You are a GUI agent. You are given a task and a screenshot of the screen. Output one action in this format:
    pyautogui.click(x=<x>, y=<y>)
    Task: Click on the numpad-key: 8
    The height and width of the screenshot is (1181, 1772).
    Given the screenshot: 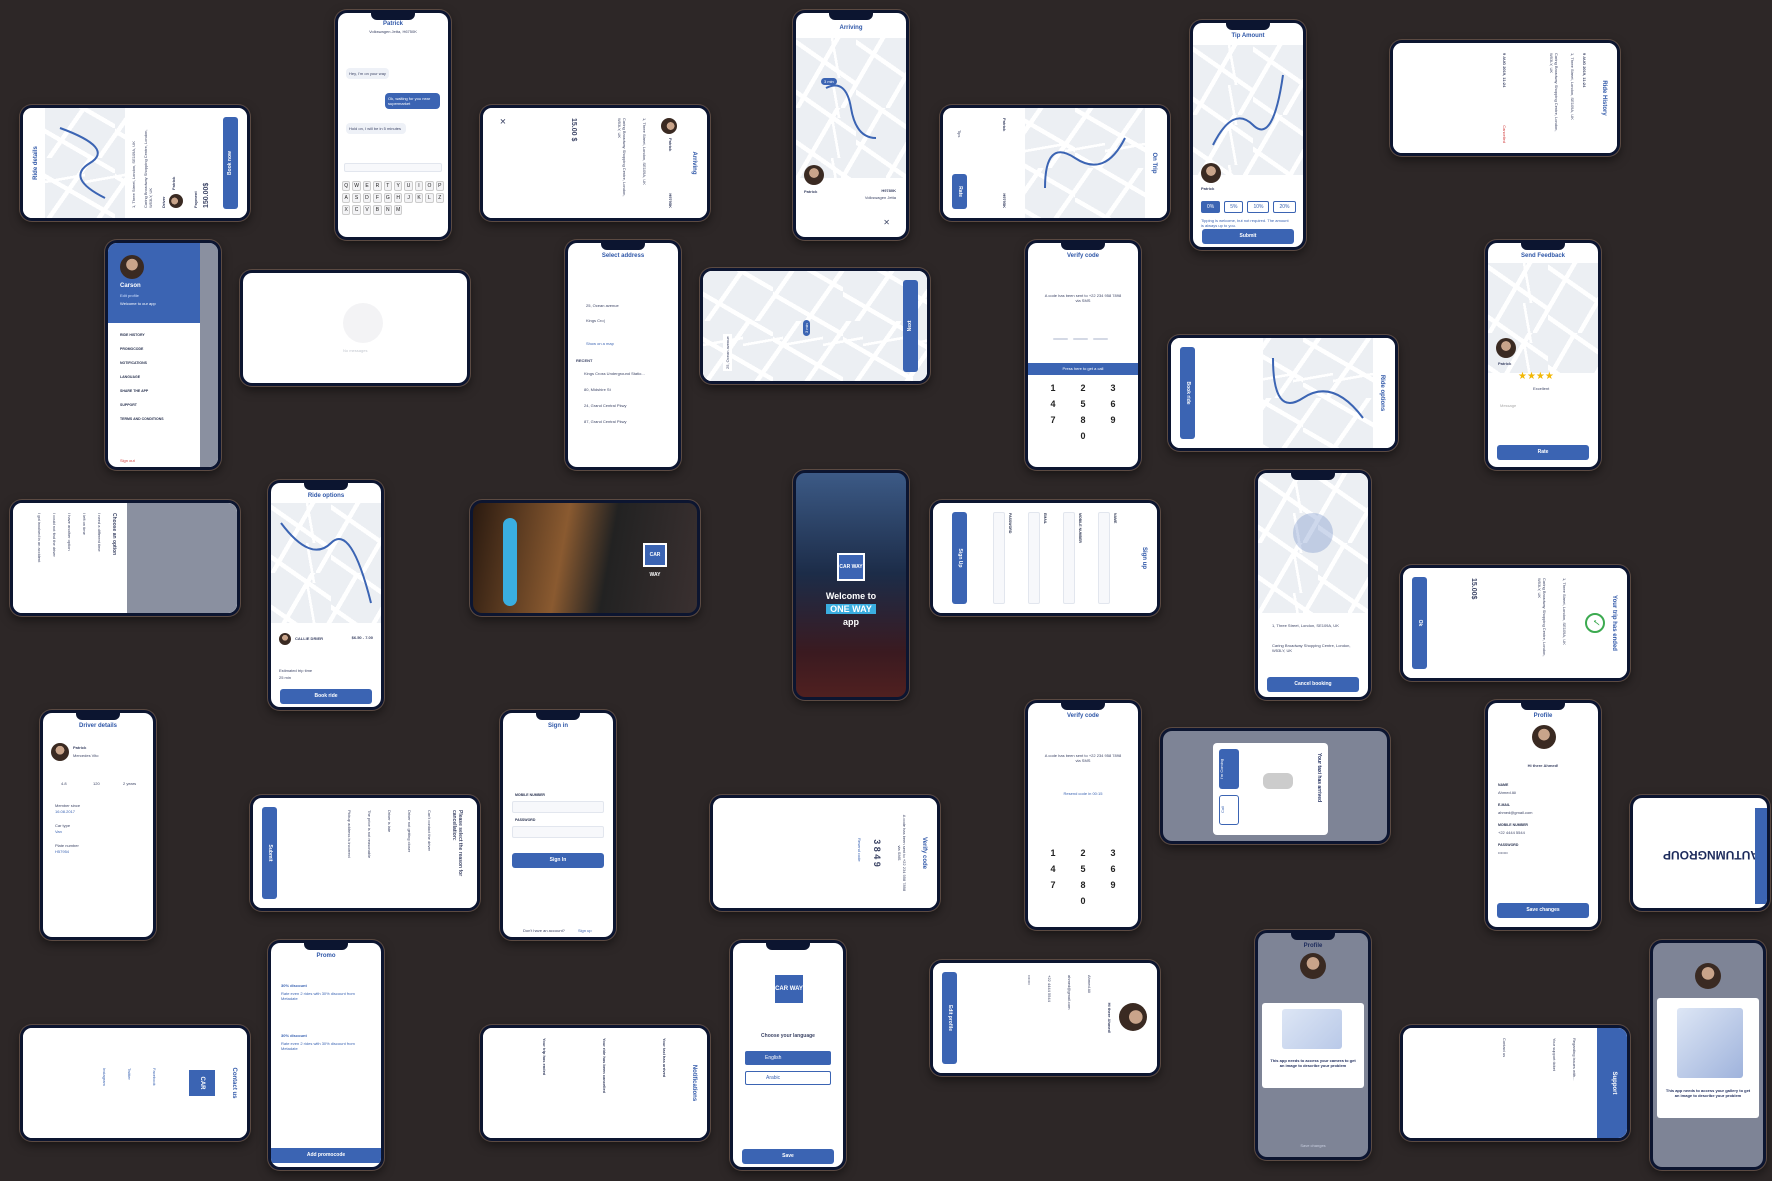 What is the action you would take?
    pyautogui.click(x=1083, y=885)
    